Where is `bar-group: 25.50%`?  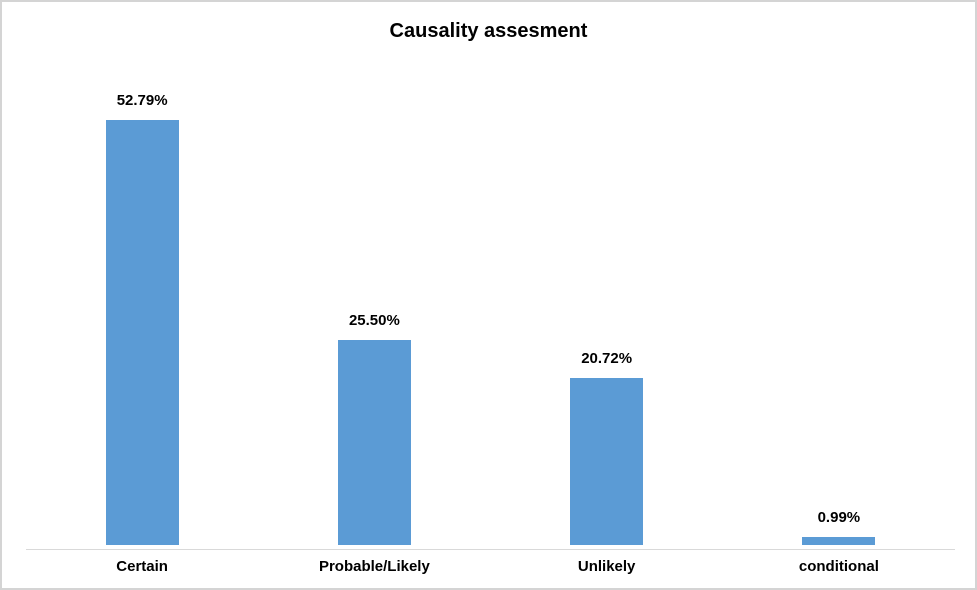
bar-group: 25.50% is located at coordinates (374, 428).